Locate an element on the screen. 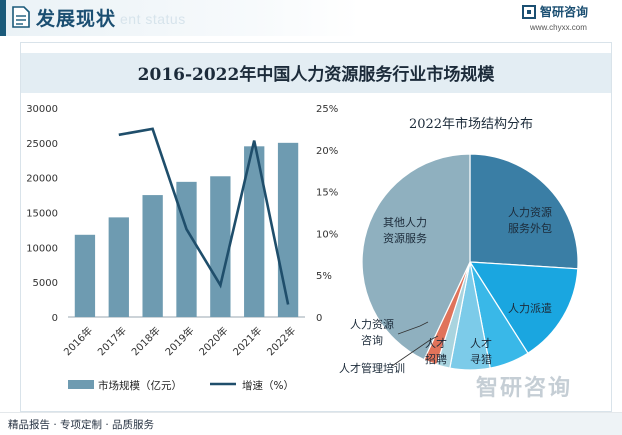 The height and width of the screenshot is (435, 622). y-left-tick-label: 15000 is located at coordinates (42, 214).